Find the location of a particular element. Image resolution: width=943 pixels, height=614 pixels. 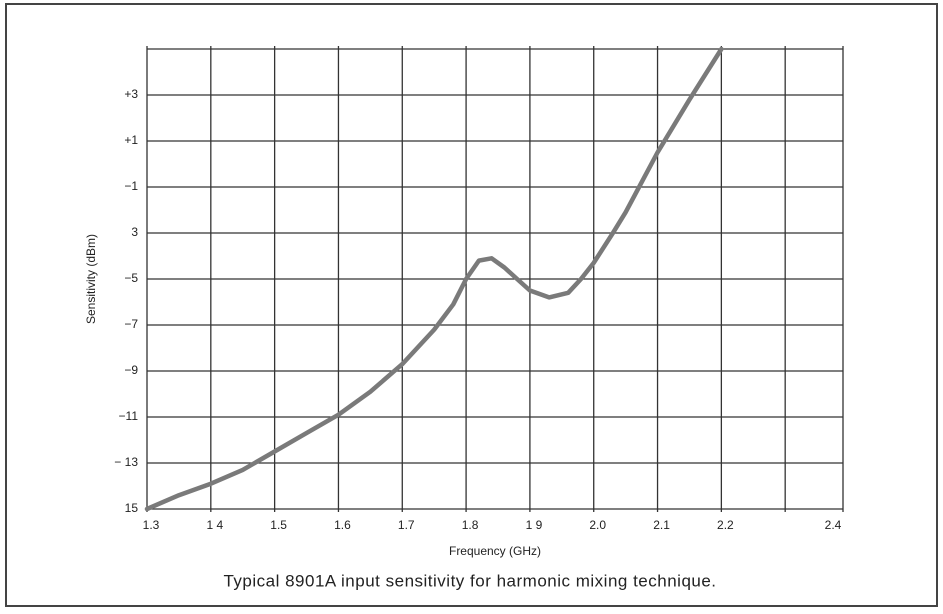

y-tick-label: −5 is located at coordinates (131, 278).